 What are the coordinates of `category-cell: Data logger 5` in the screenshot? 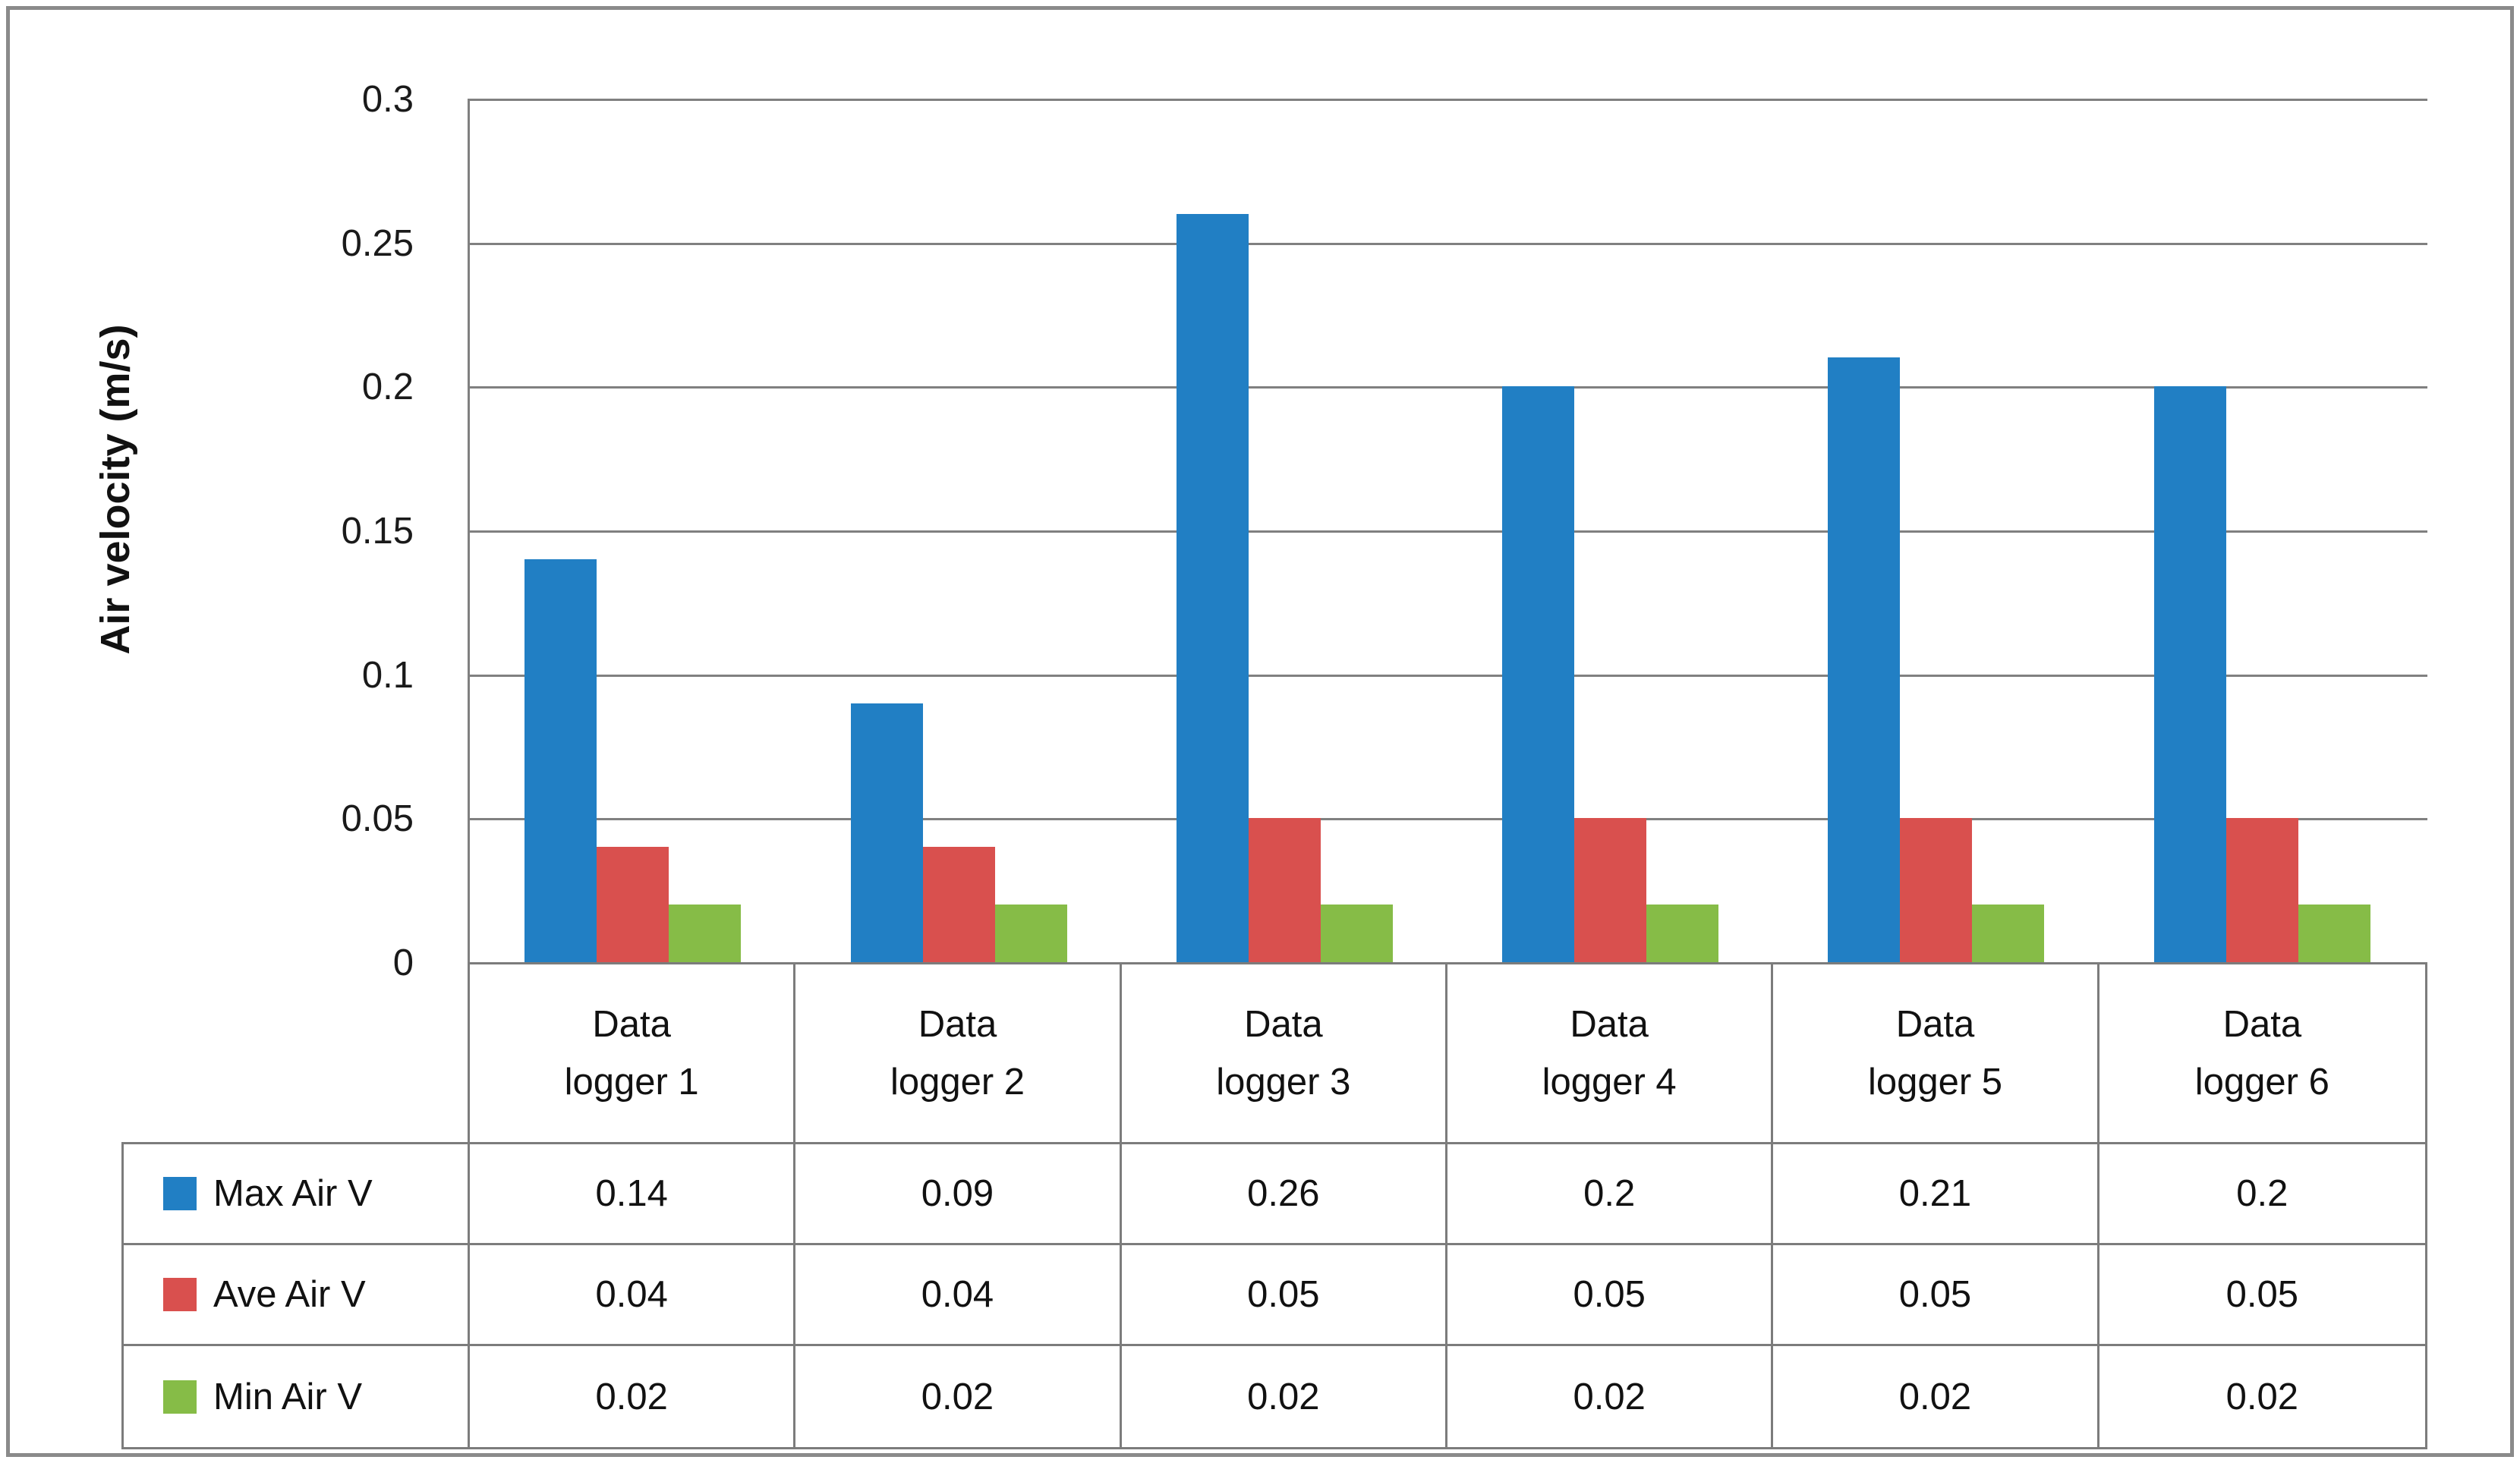 It's located at (1936, 1053).